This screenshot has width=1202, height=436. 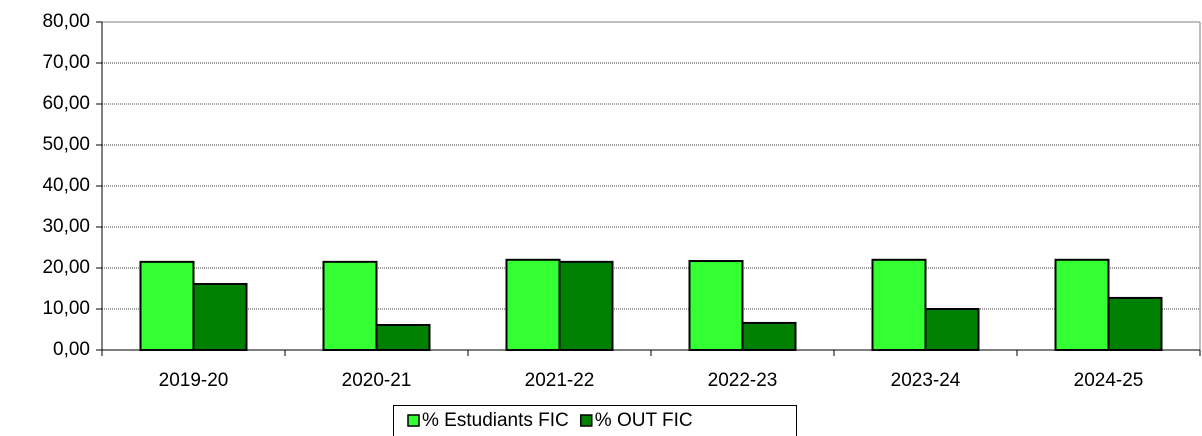 What do you see at coordinates (66, 62) in the screenshot?
I see `y-tick-label: 70,00` at bounding box center [66, 62].